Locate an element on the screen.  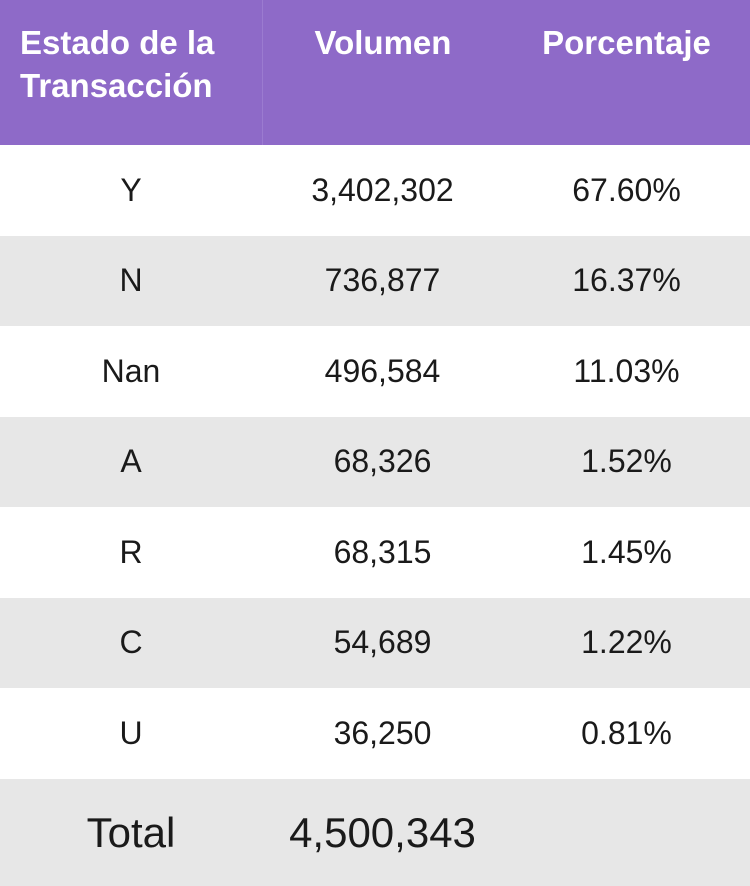
cell-porcentaje: 16.37% is located at coordinates (626, 280).